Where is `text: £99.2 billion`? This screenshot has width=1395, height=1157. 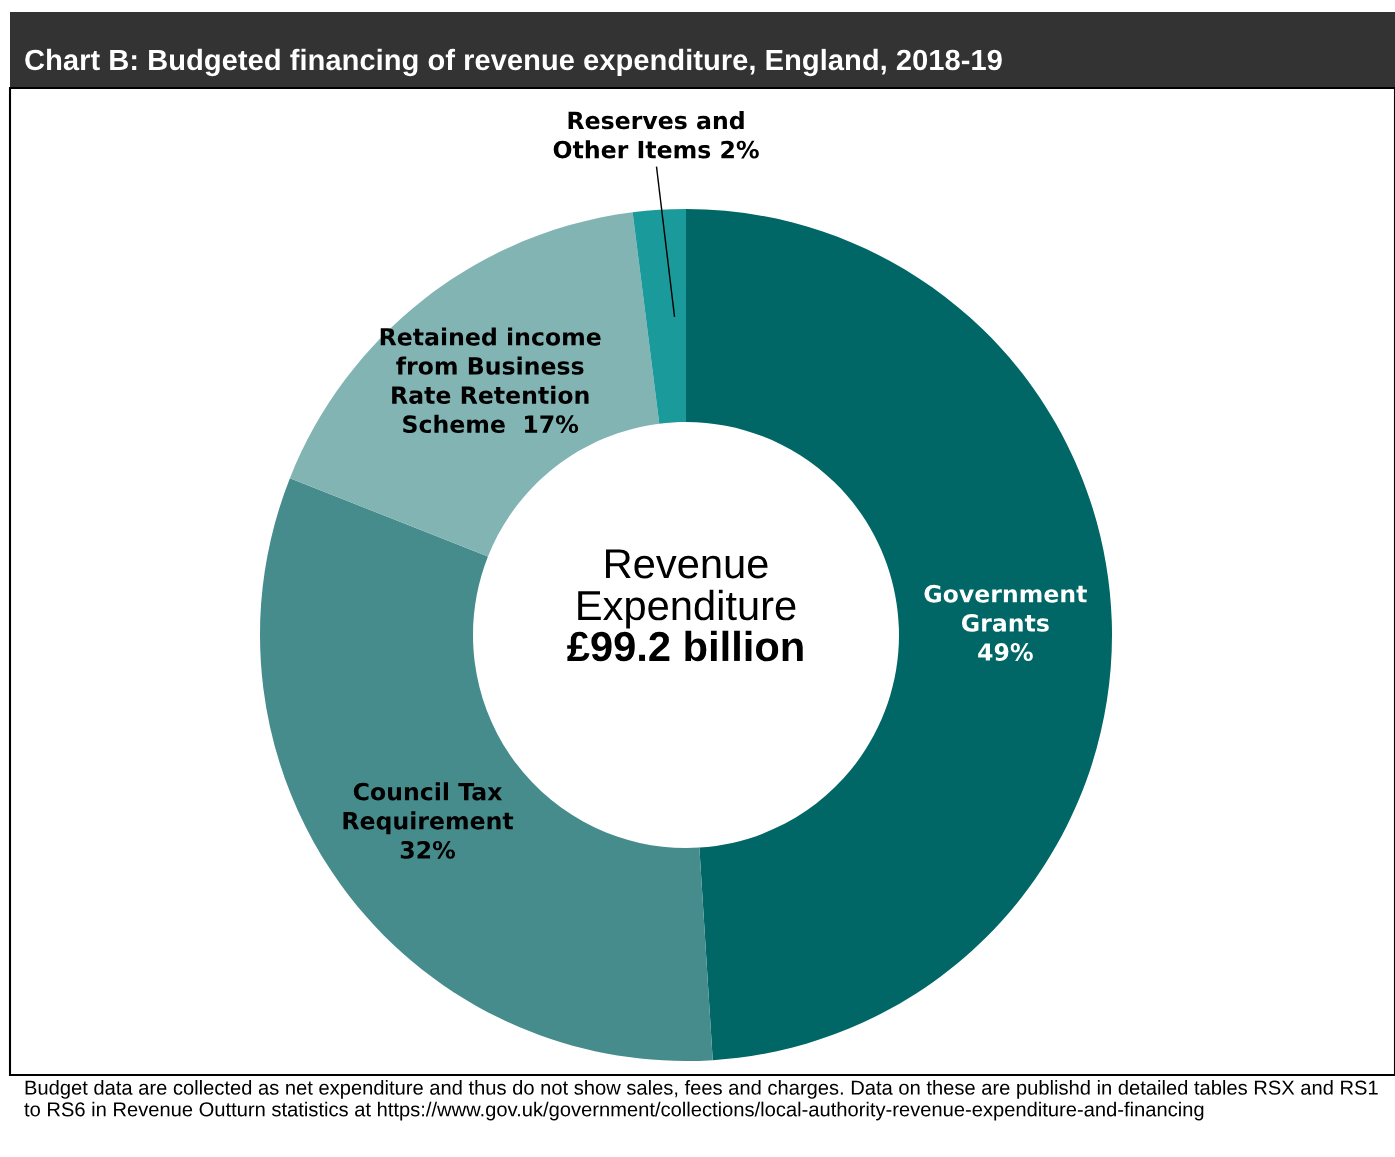 text: £99.2 billion is located at coordinates (685, 646).